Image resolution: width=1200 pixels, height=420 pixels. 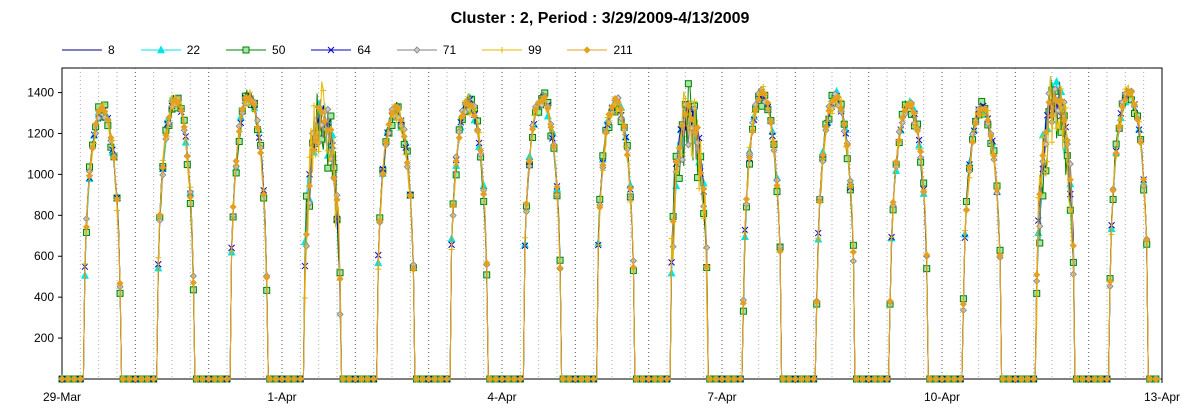 I want to click on y-tick-label: 600, so click(x=44, y=256).